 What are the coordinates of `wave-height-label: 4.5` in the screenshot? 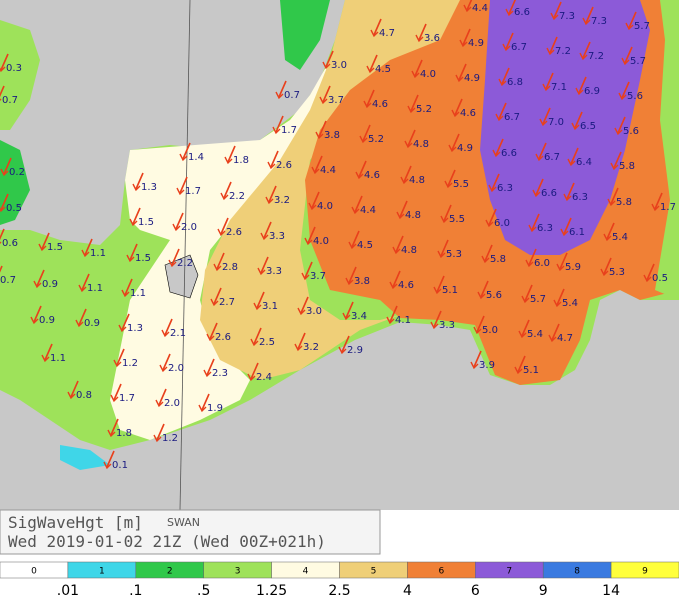 It's located at (383, 69).